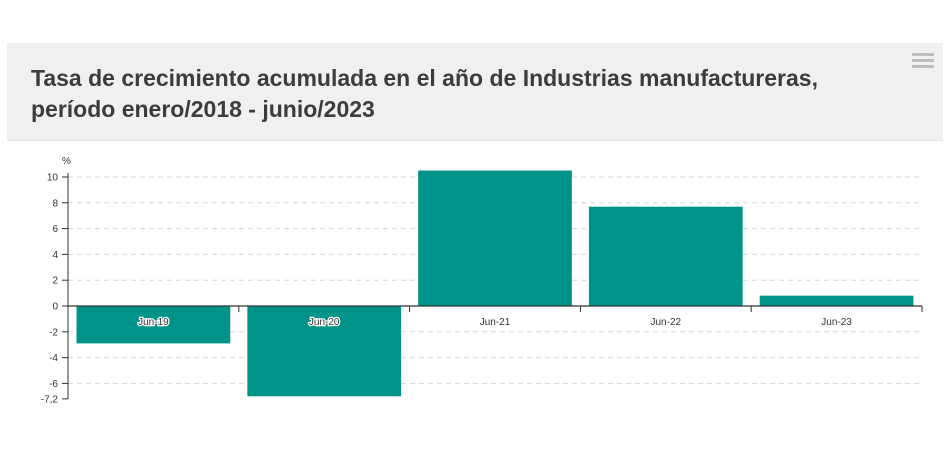 Image resolution: width=945 pixels, height=450 pixels. What do you see at coordinates (53, 332) in the screenshot?
I see `y-tick-label: -2` at bounding box center [53, 332].